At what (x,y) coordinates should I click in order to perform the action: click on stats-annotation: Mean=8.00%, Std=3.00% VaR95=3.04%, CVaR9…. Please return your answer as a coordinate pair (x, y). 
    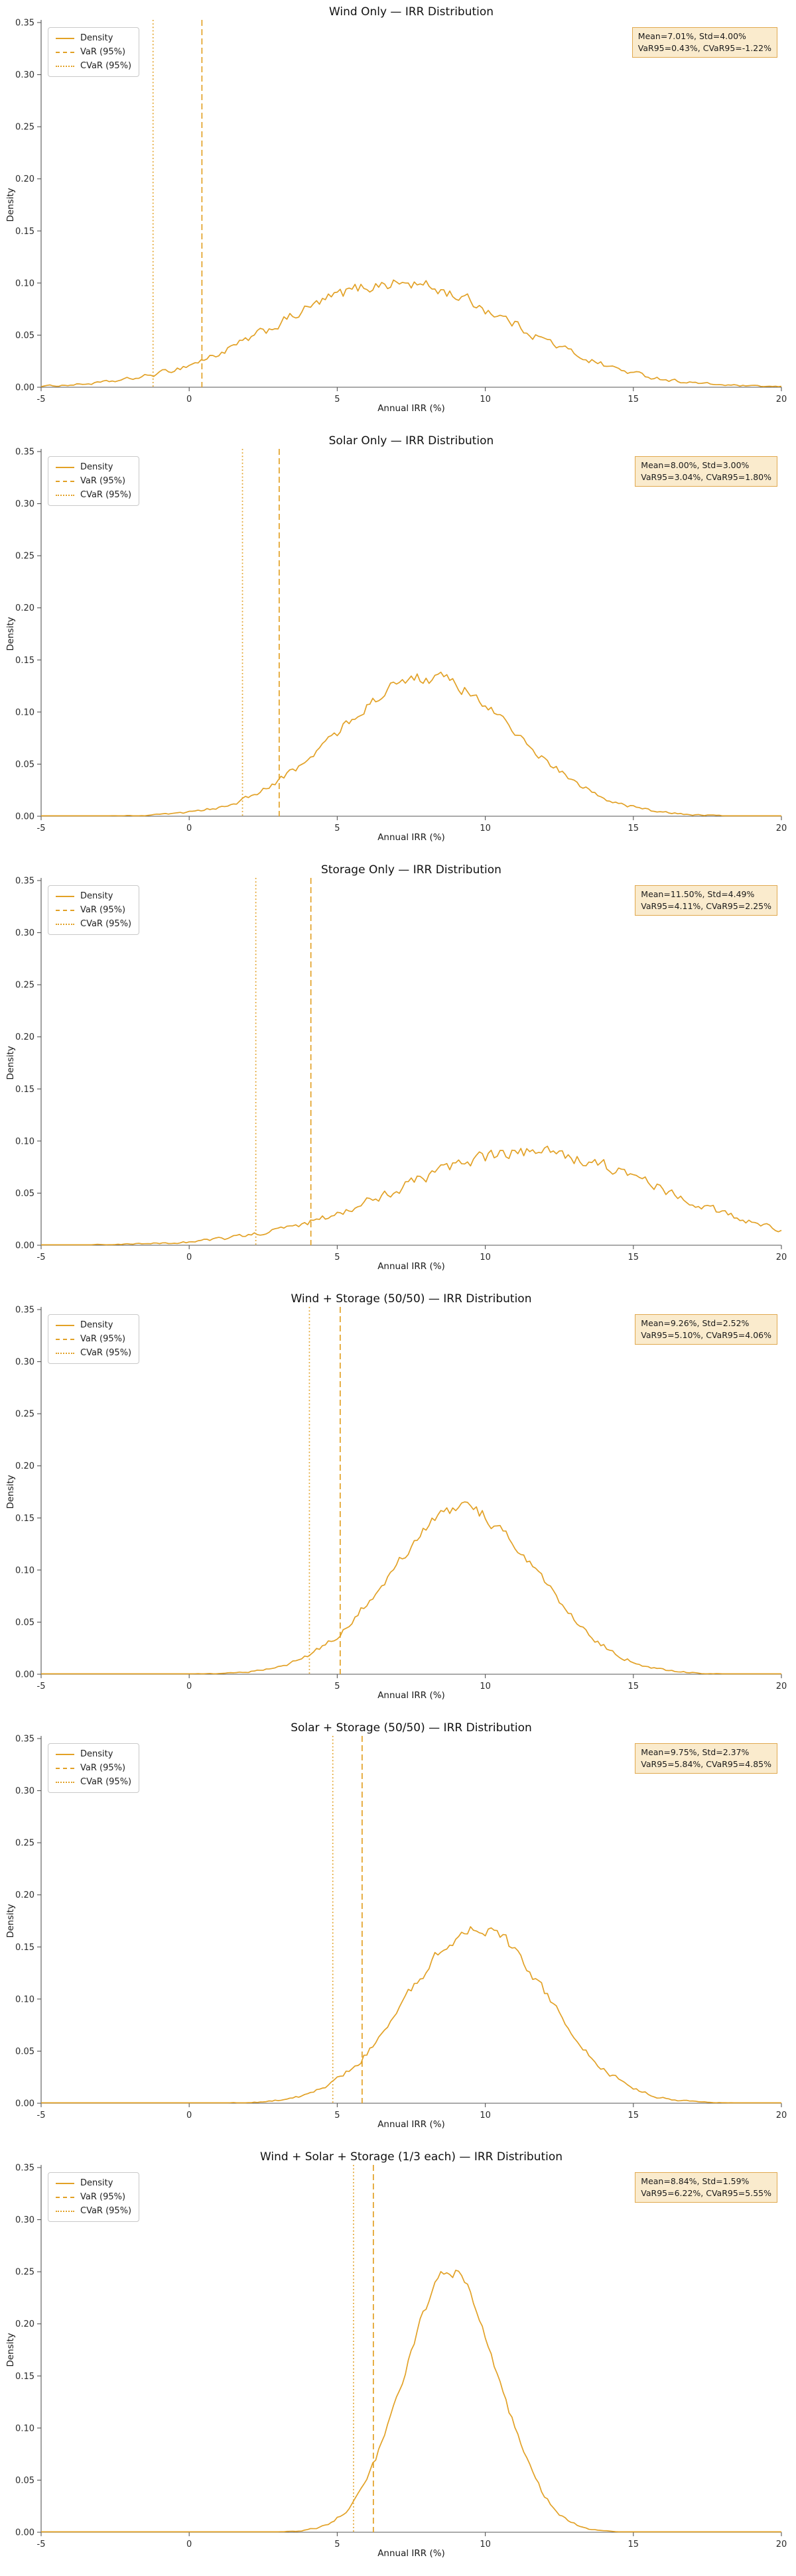
    Looking at the image, I should click on (706, 471).